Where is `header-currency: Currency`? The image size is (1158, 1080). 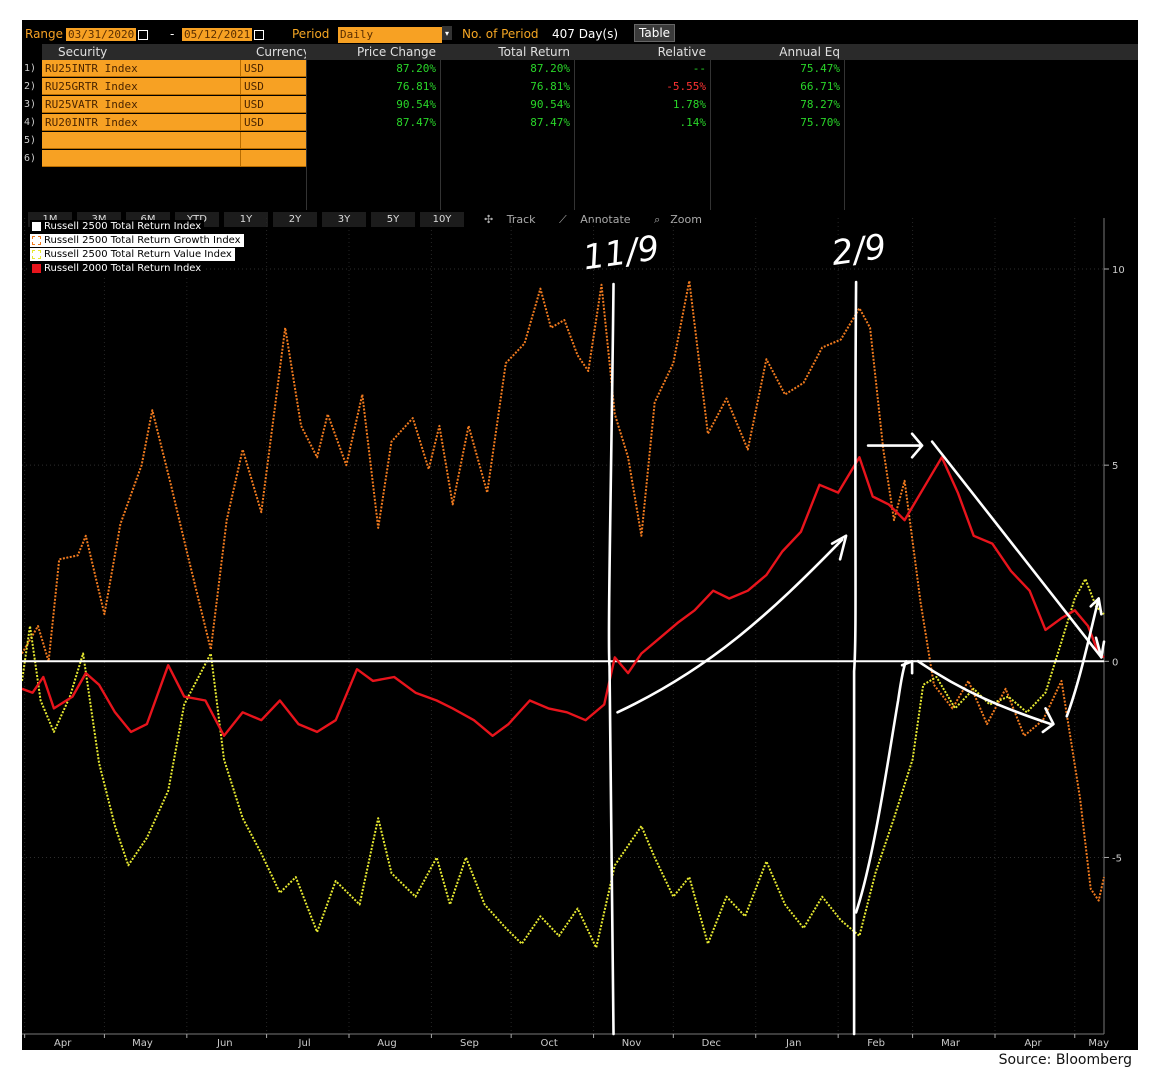 header-currency: Currency is located at coordinates (275, 52).